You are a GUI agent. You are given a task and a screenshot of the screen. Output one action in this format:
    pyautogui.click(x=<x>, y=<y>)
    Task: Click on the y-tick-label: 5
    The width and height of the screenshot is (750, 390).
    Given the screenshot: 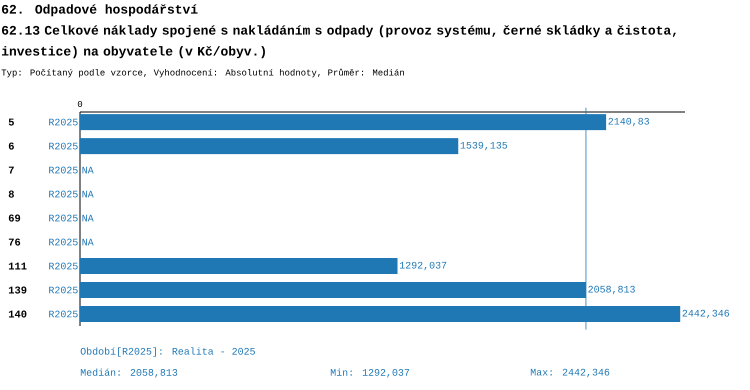 What is the action you would take?
    pyautogui.click(x=11, y=122)
    